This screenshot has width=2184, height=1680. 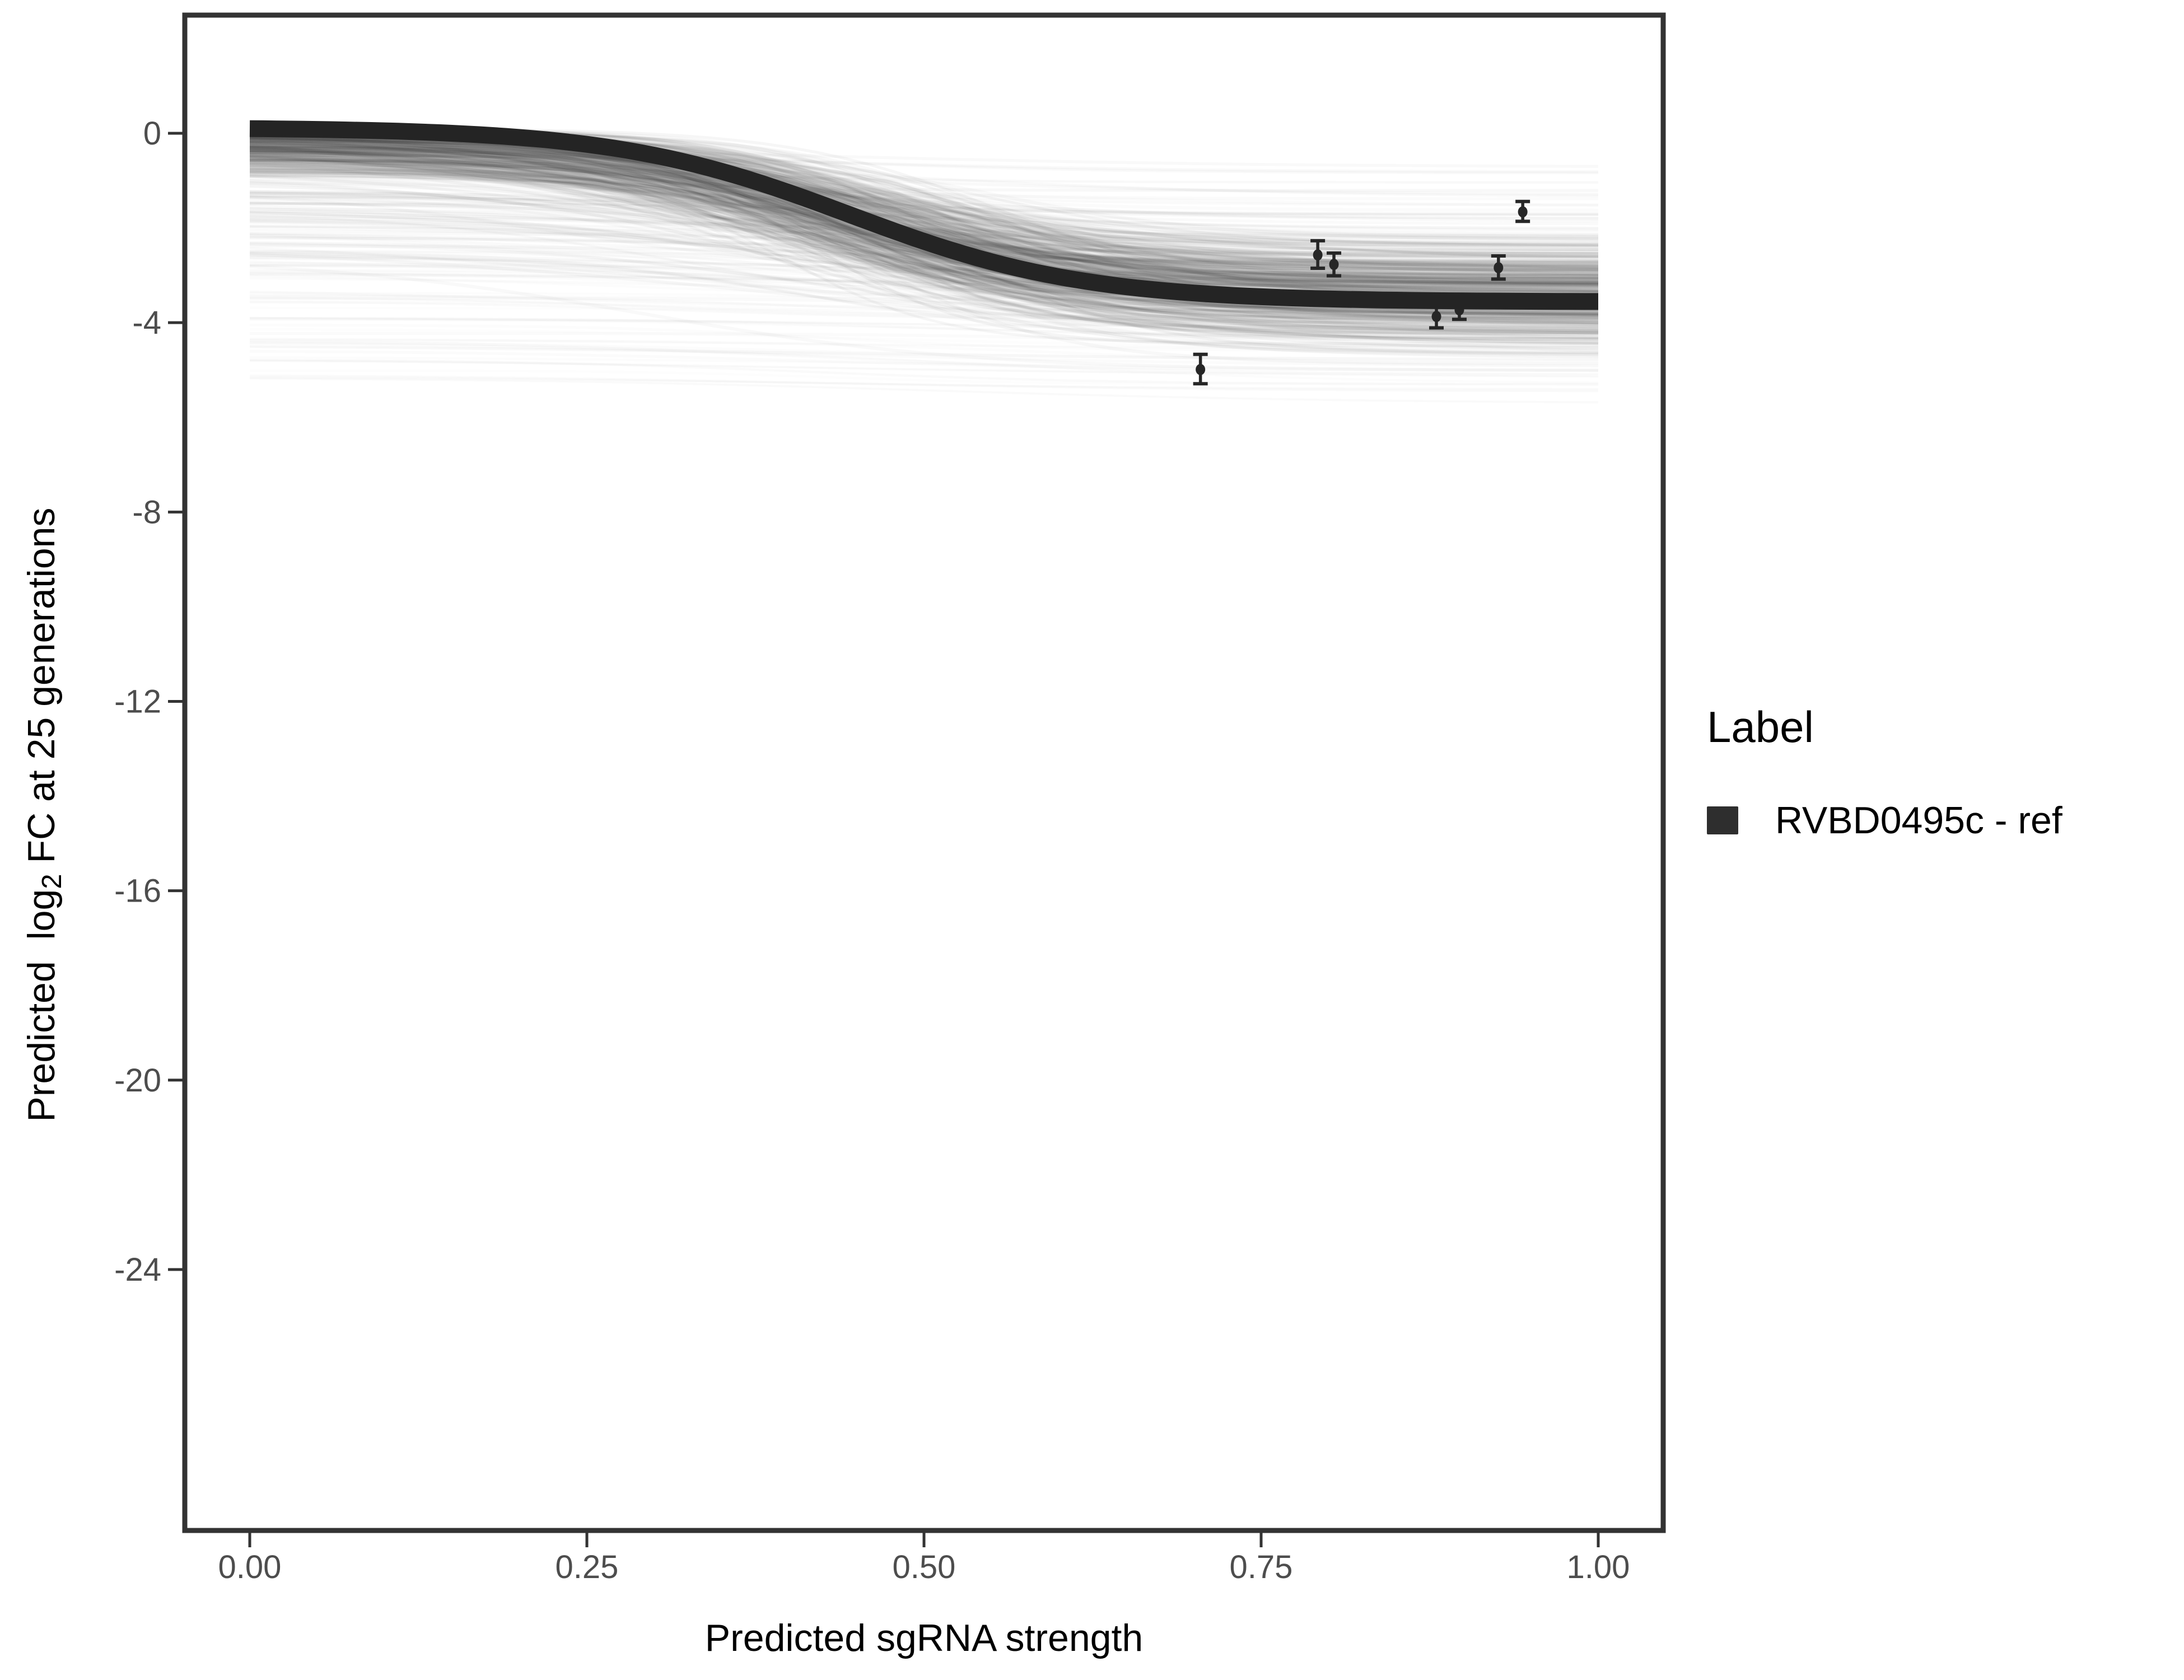 I want to click on x-axis-title: Predicted sgRNA strength, so click(x=924, y=1638).